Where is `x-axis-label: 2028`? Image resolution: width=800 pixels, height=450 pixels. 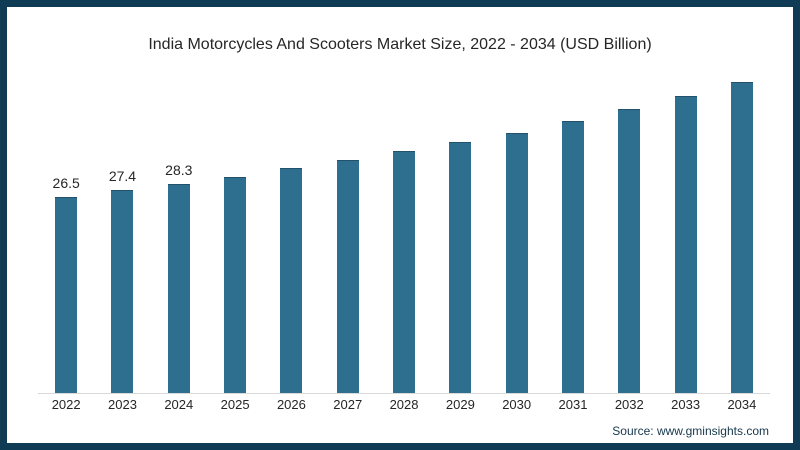 x-axis-label: 2028 is located at coordinates (404, 404).